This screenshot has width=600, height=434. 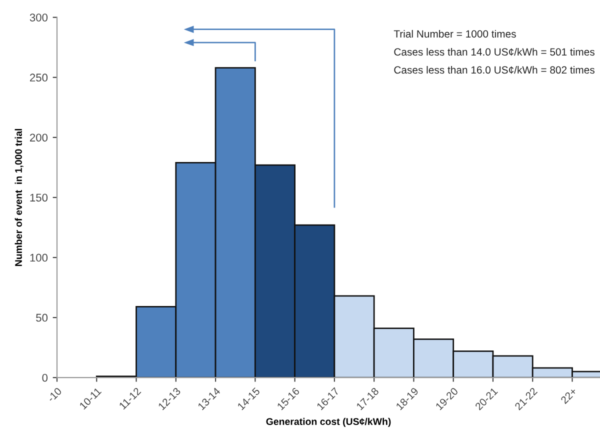 I want to click on annotation: Cases less than 16.0 US¢/kWh = 802 times, so click(x=494, y=70).